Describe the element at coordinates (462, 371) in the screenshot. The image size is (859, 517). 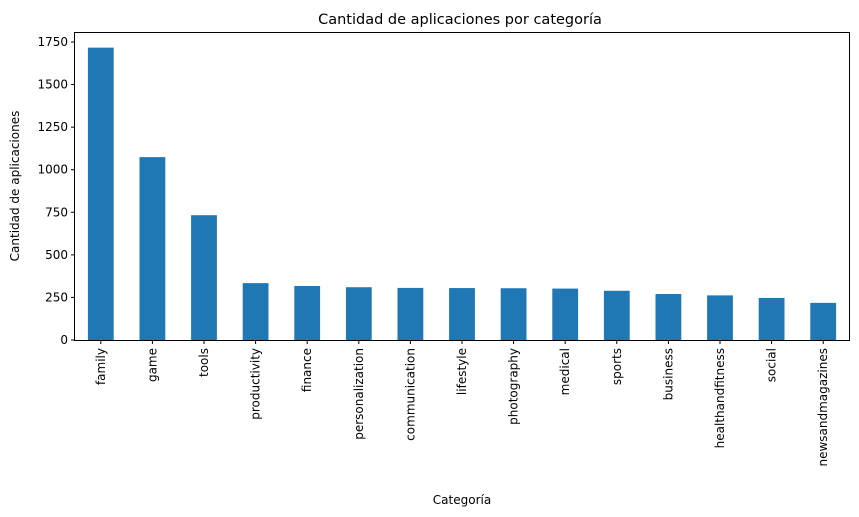
I see `x-tick-label: lifestyle` at that location.